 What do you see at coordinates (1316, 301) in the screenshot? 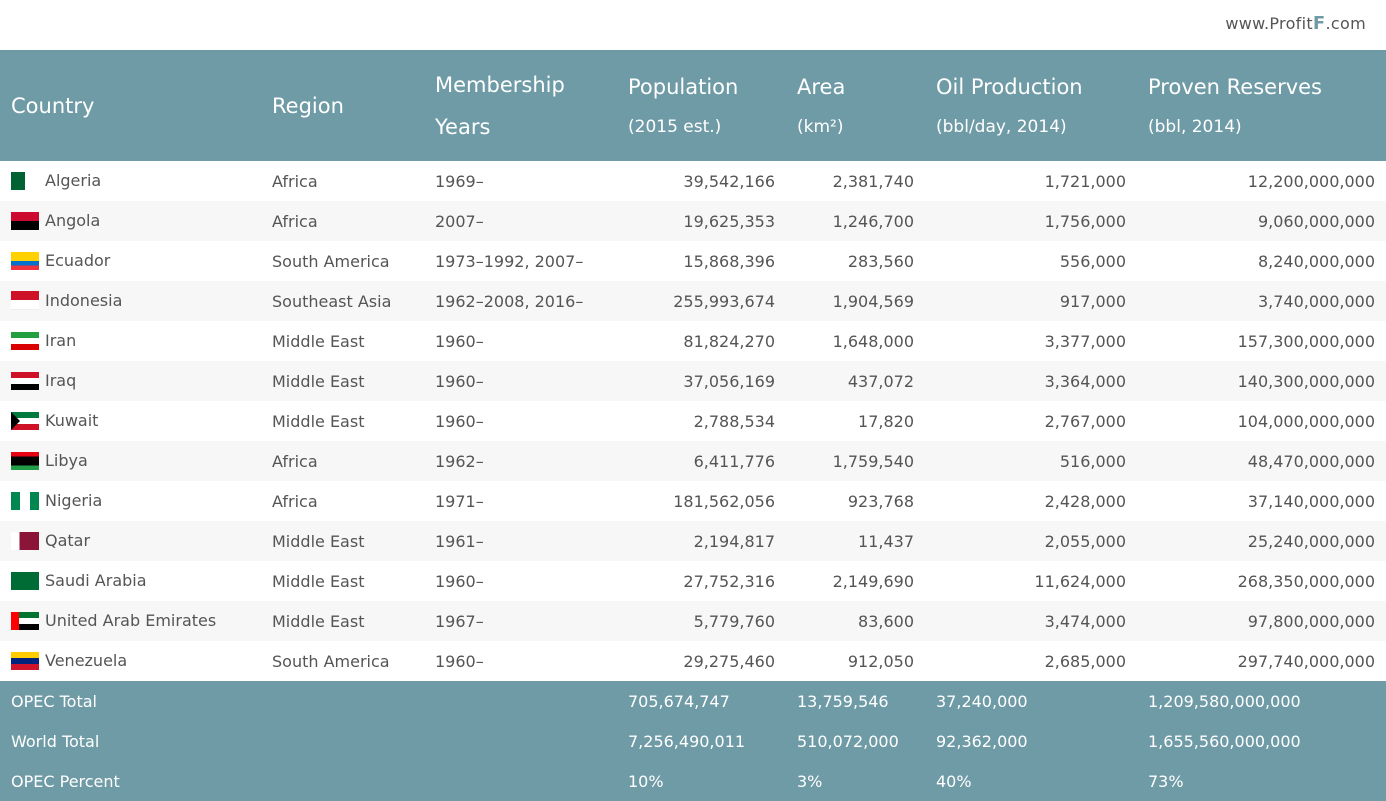
I see `proven-reserves-cell: 3,740,000,000` at bounding box center [1316, 301].